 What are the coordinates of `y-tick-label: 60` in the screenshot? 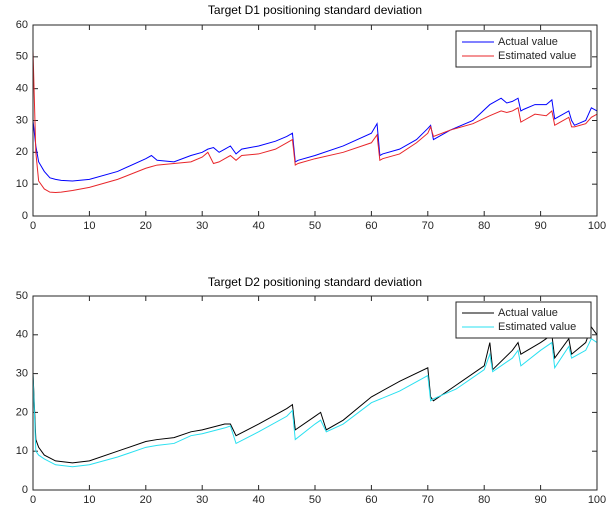 It's located at (22, 25).